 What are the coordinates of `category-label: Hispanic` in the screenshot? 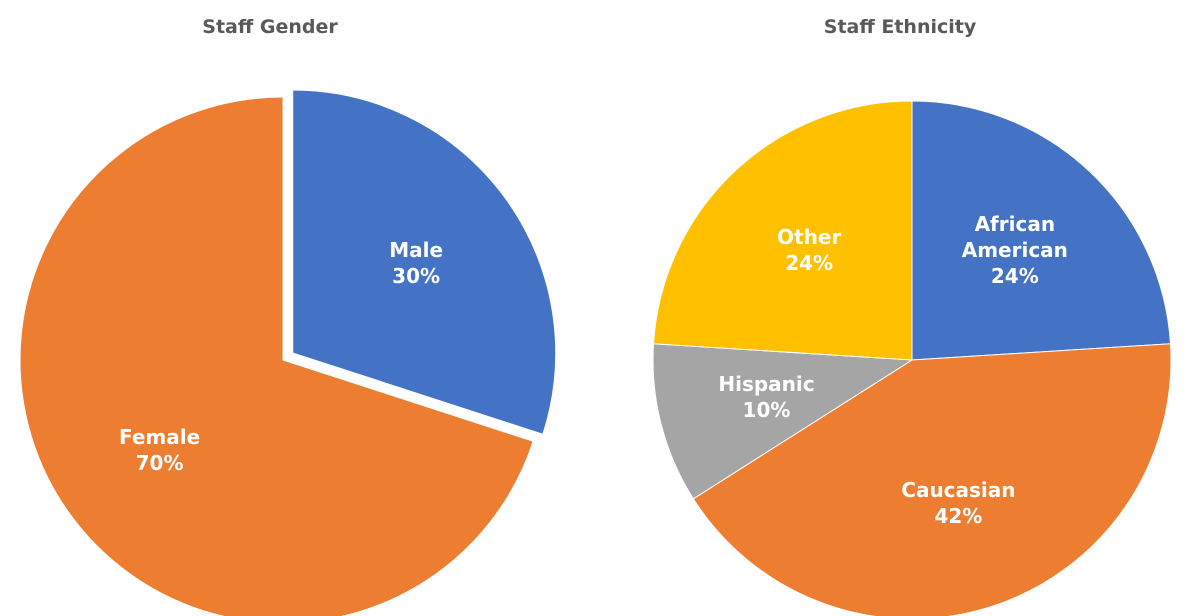 It's located at (766, 384).